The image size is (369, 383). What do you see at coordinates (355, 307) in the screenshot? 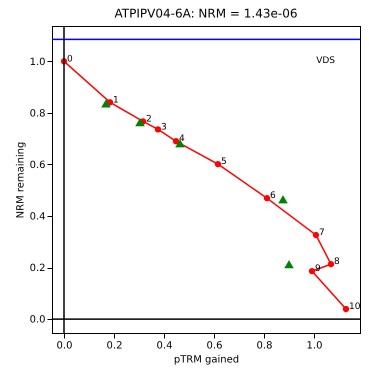
I see `annotation: 10` at bounding box center [355, 307].